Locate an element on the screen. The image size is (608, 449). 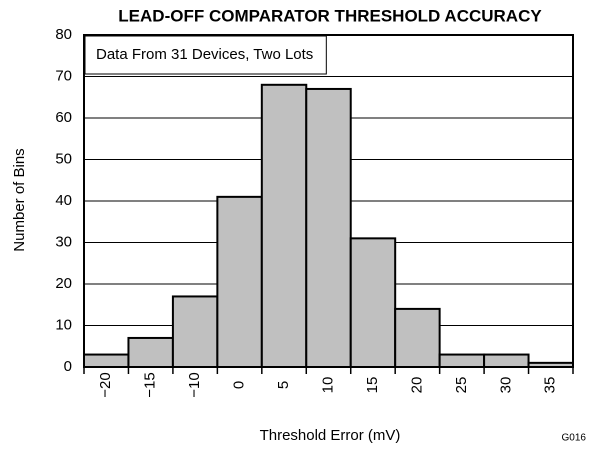
x-tick-label: 15 is located at coordinates (372, 385).